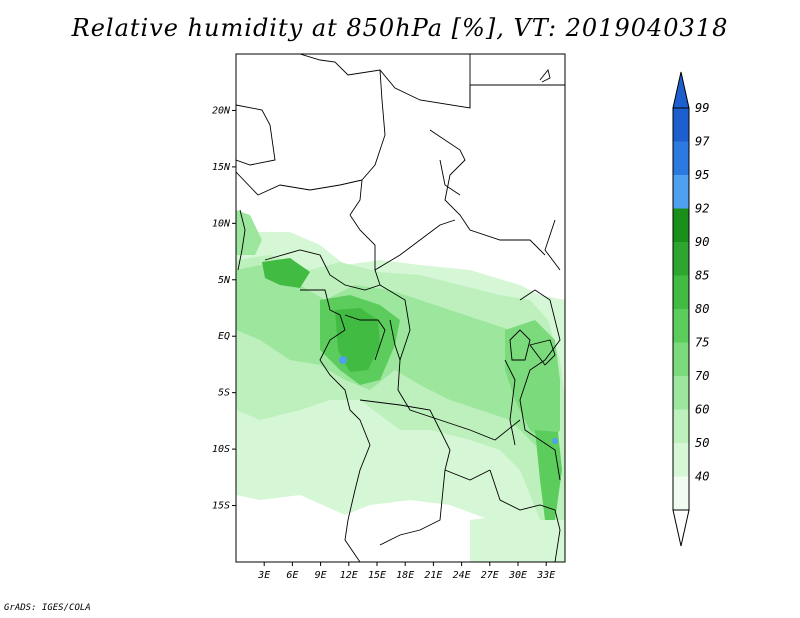 The width and height of the screenshot is (800, 618). I want to click on colorbar-top-arrow, so click(681, 90).